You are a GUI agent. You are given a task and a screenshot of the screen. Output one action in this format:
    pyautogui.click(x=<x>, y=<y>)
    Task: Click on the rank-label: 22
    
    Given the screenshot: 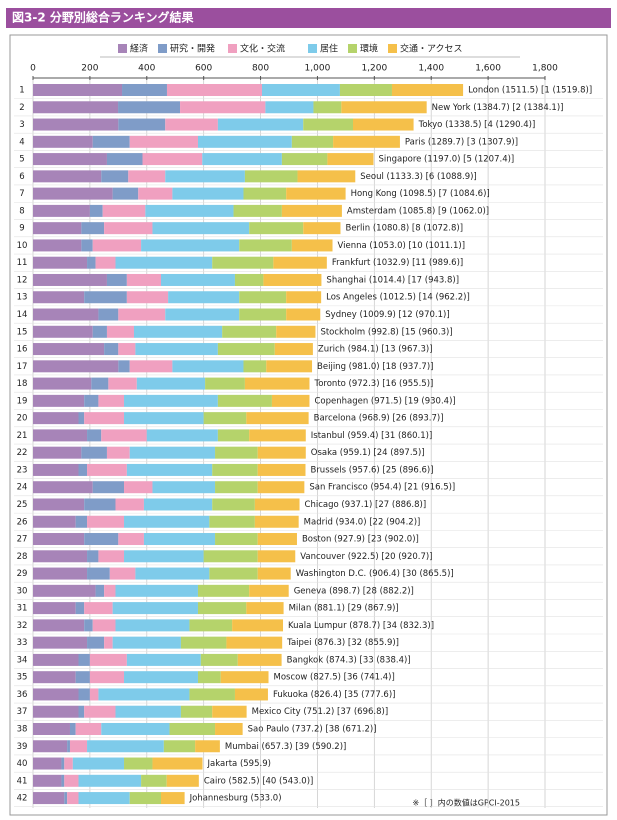 What is the action you would take?
    pyautogui.click(x=22, y=453)
    